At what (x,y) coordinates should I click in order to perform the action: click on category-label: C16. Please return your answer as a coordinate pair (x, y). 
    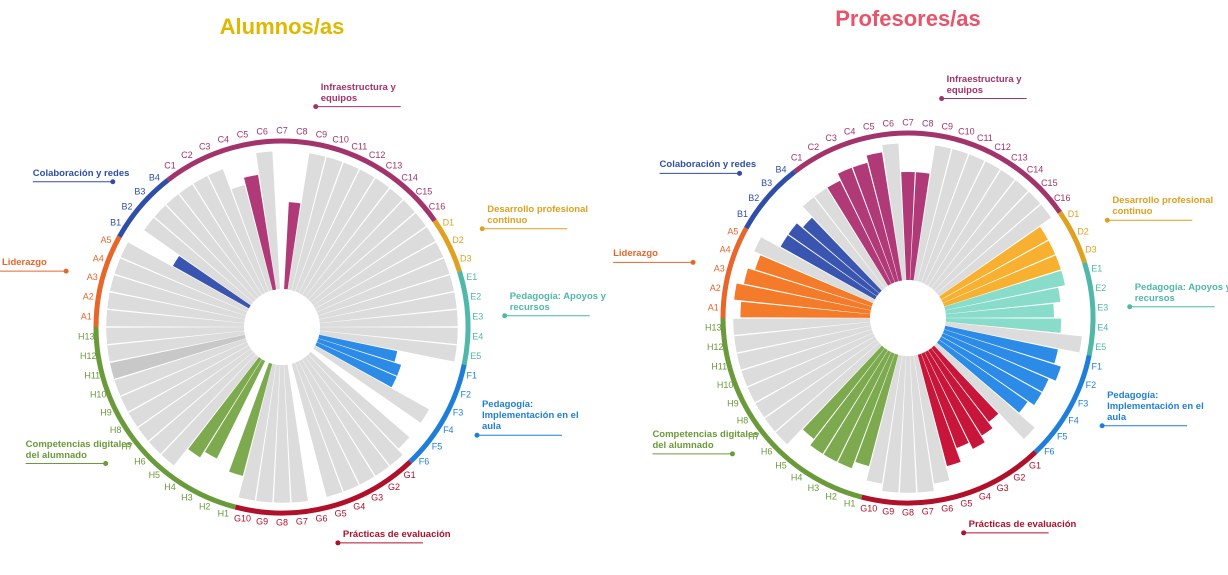
    Looking at the image, I should click on (1062, 198).